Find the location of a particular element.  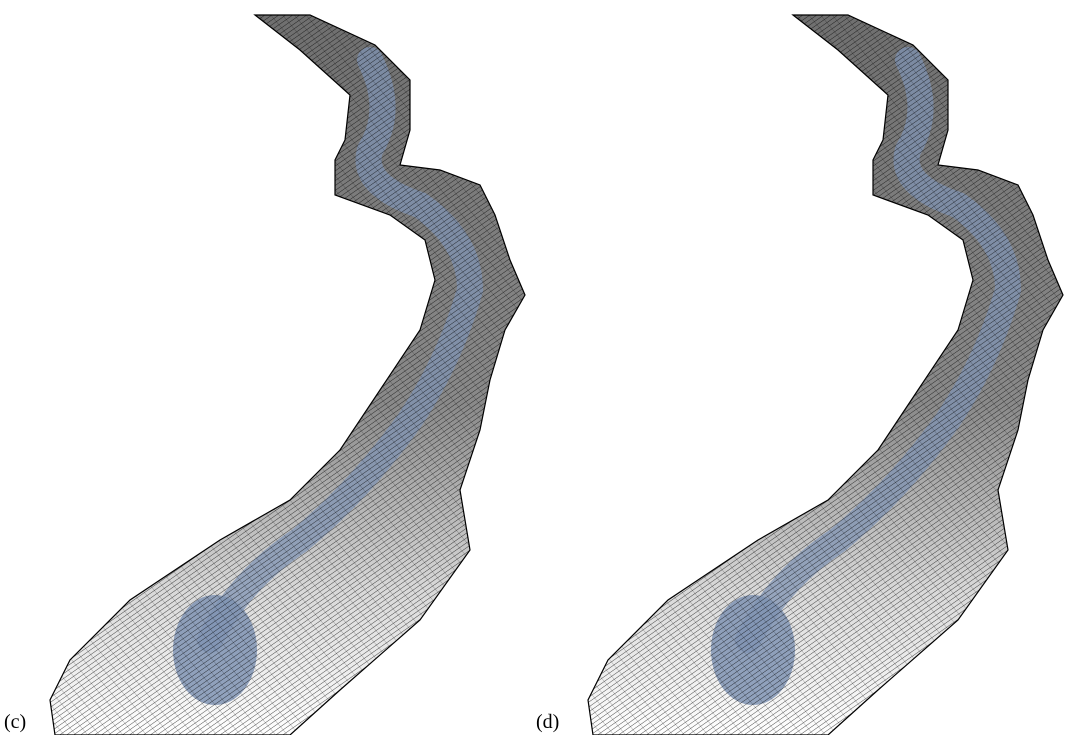

panel-label: (d) is located at coordinates (547, 722).